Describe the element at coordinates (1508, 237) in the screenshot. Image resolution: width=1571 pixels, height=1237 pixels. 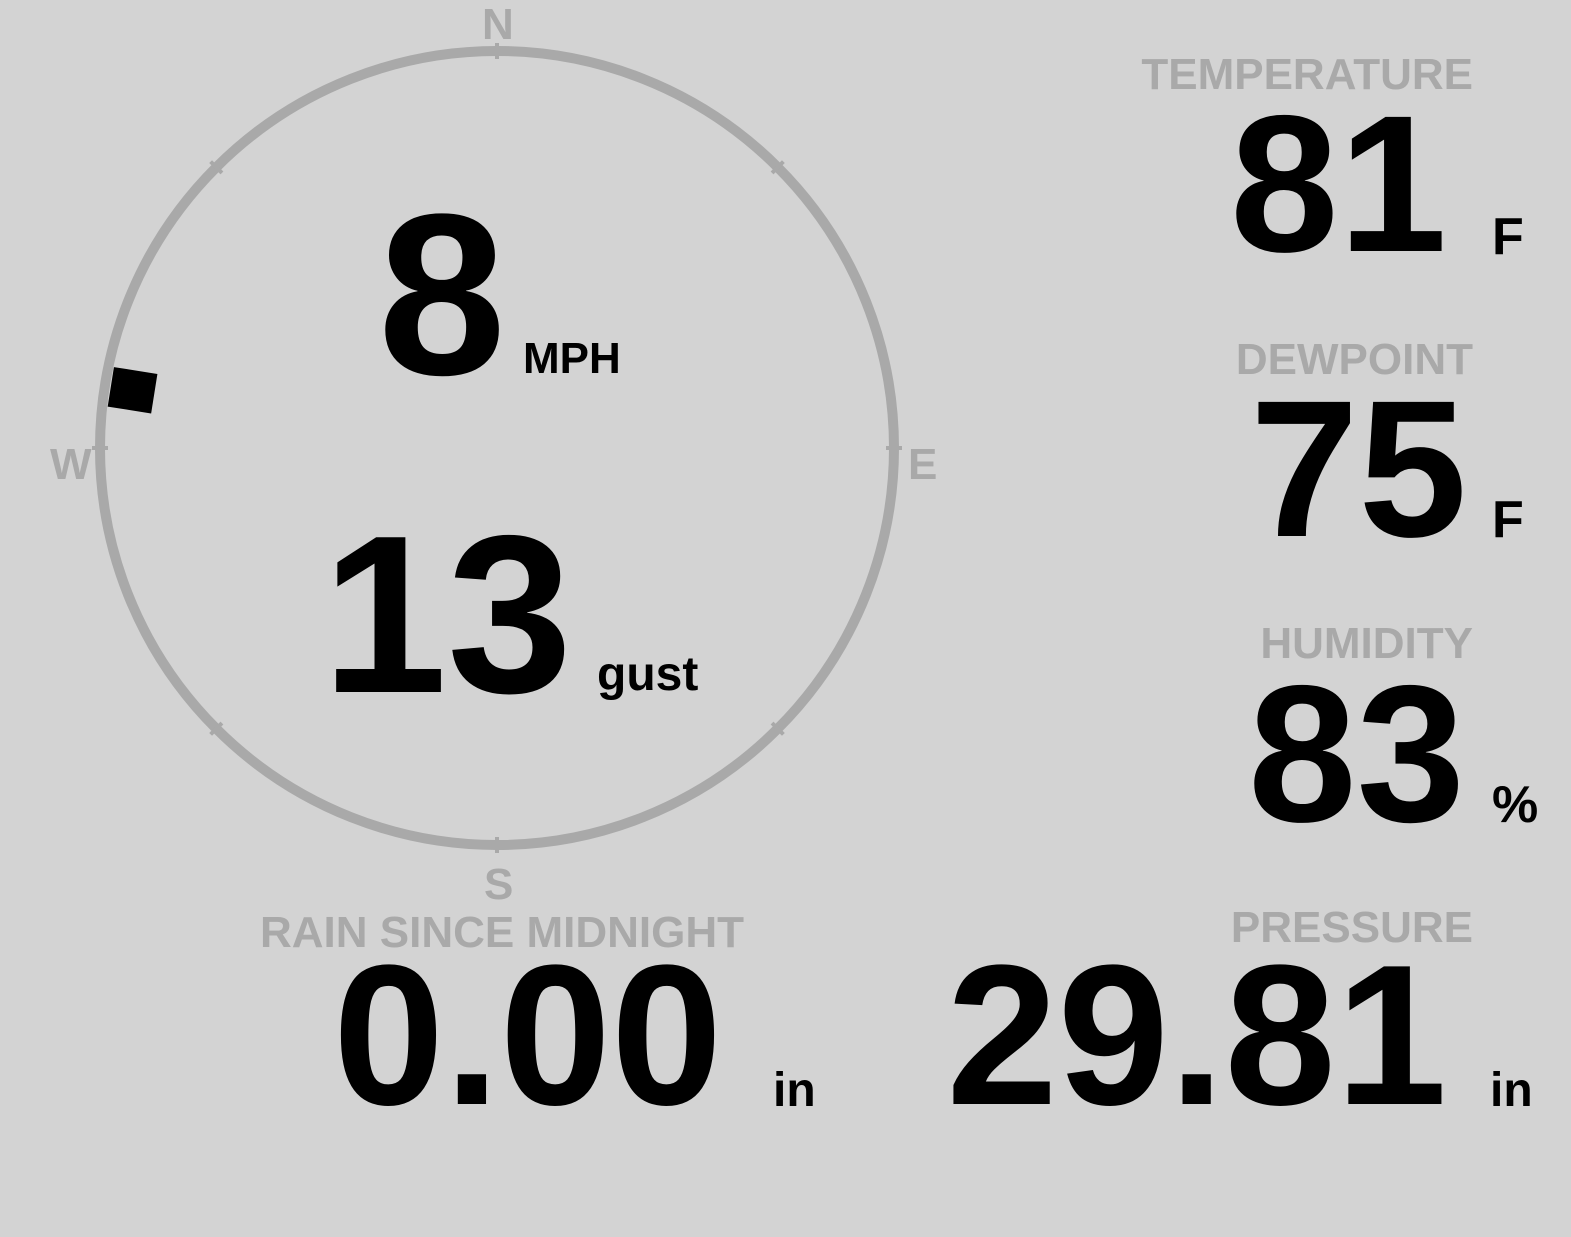
I see `temperature-unit: F` at that location.